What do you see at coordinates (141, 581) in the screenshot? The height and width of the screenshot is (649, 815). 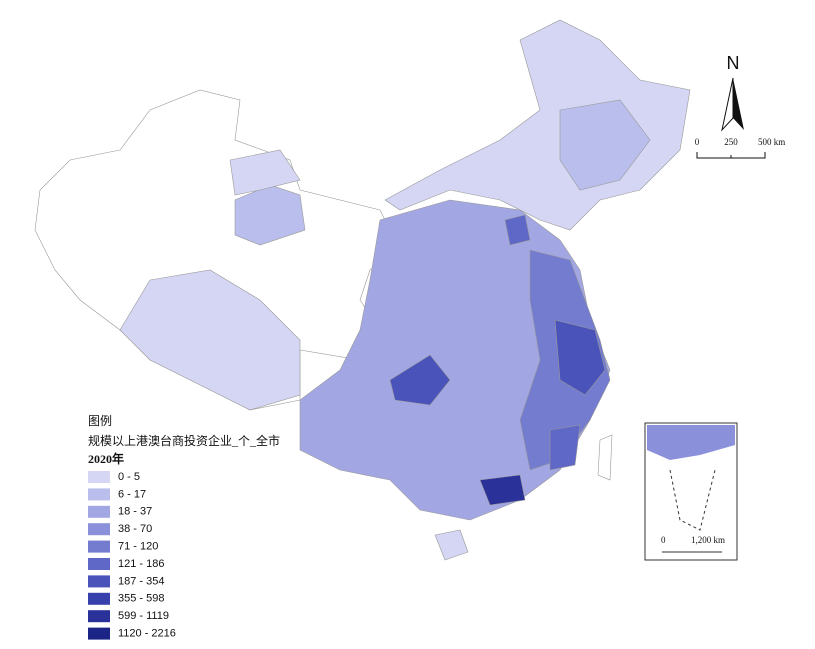 I see `legend-label: 187 - 354` at bounding box center [141, 581].